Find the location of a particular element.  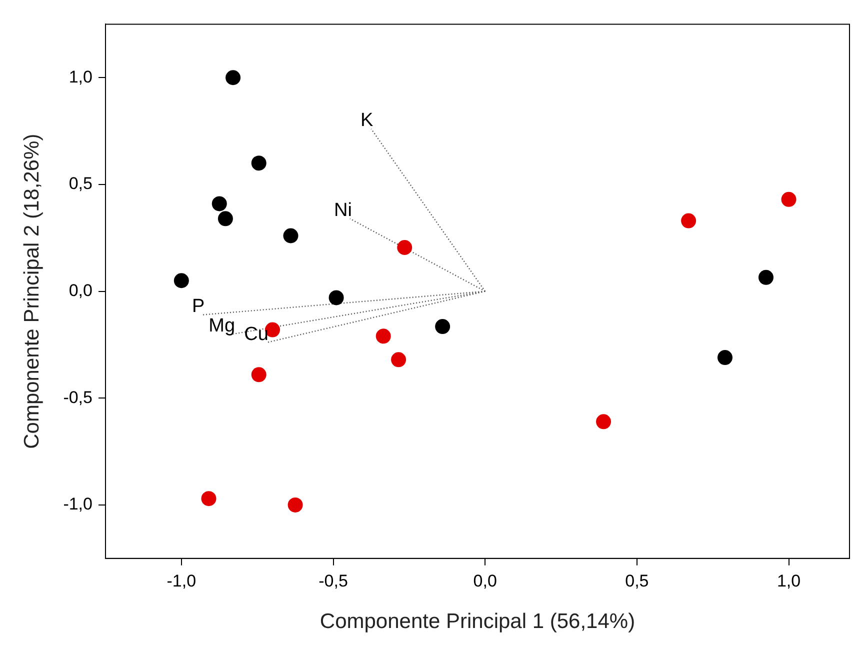

x-tick-label: 0,5 is located at coordinates (637, 580).